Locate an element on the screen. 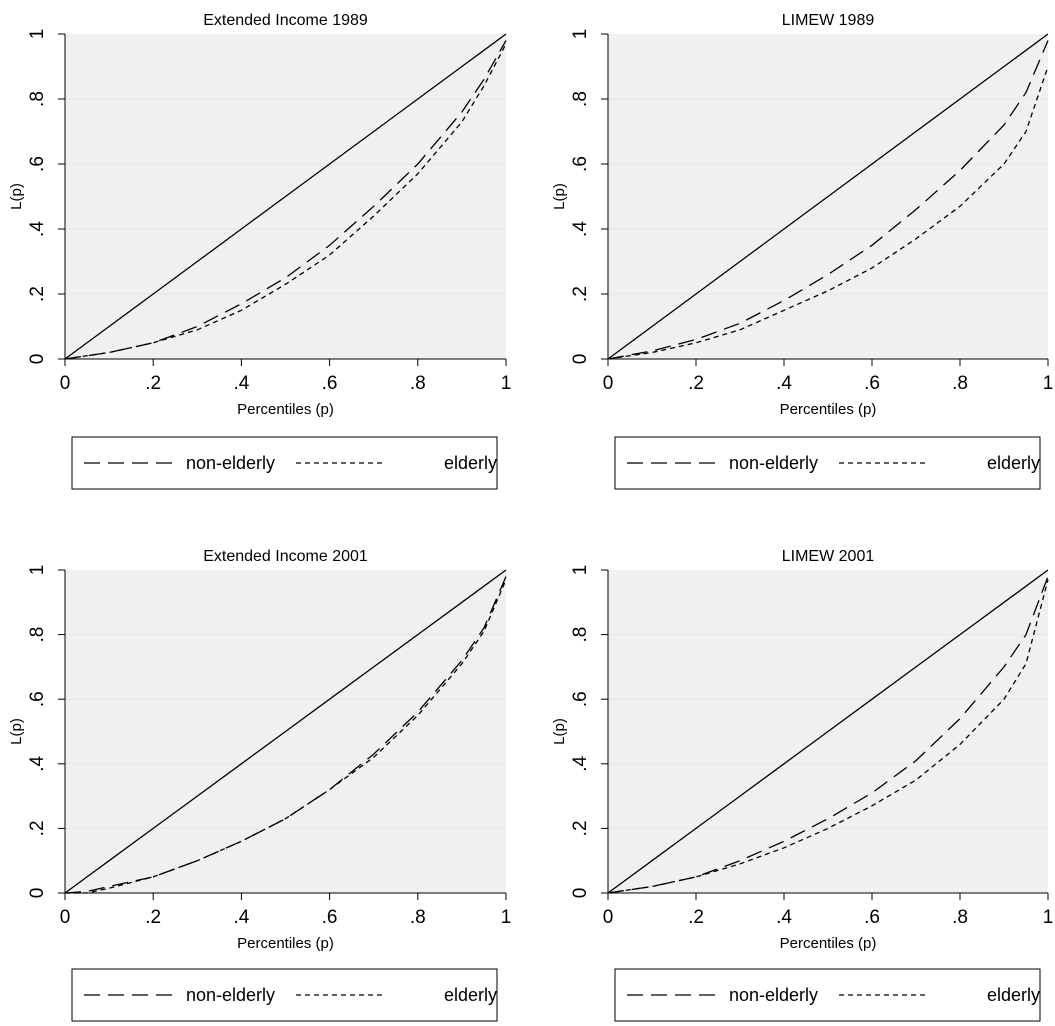  chart-title: LIMEW 2001 is located at coordinates (828, 556).